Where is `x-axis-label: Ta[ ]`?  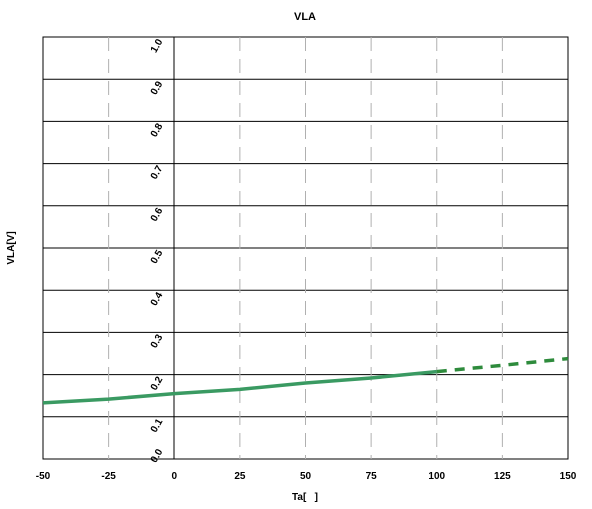
x-axis-label: Ta[ ] is located at coordinates (305, 497).